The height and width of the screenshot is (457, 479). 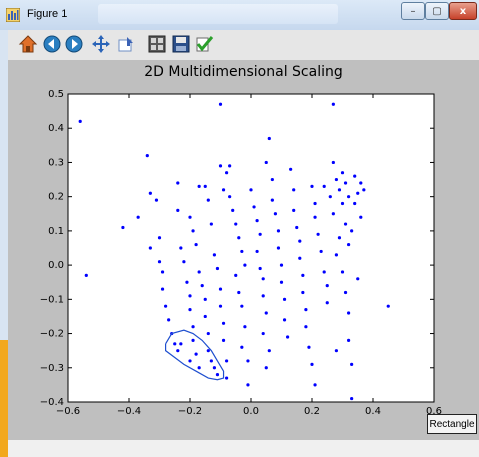 What do you see at coordinates (126, 44) in the screenshot?
I see `zoom-icon` at bounding box center [126, 44].